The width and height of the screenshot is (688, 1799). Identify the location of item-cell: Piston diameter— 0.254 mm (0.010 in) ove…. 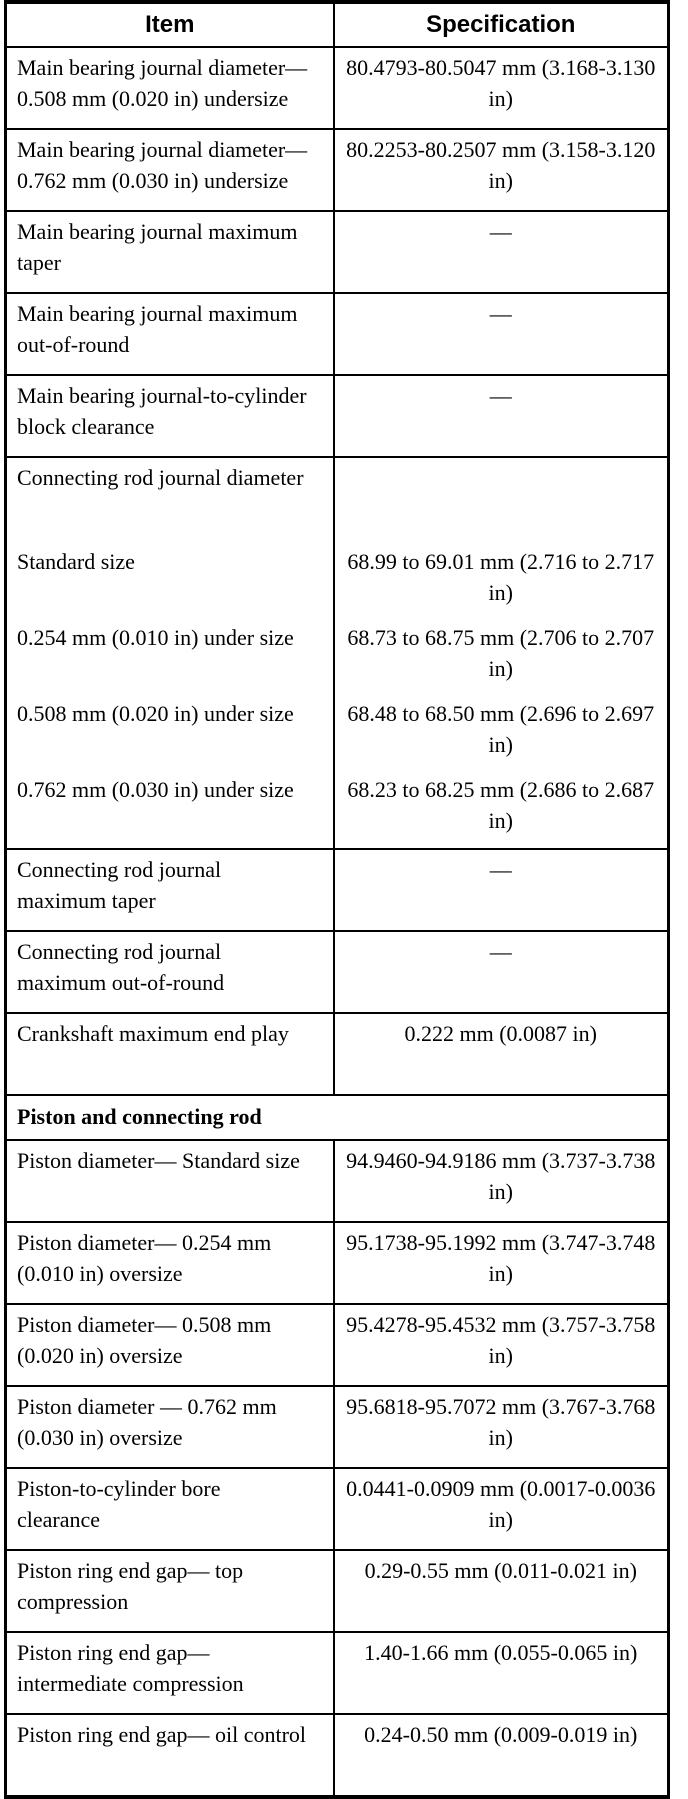
(169, 1263).